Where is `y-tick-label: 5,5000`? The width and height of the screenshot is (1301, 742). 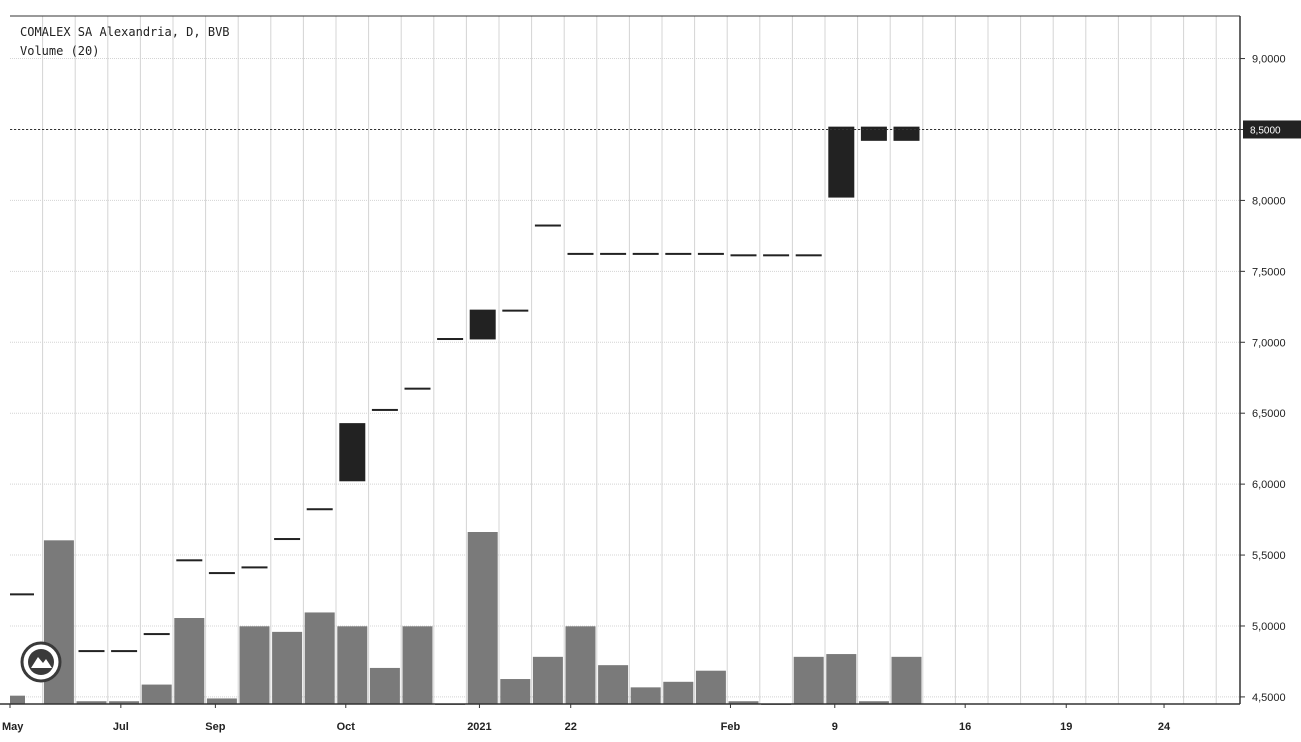
y-tick-label: 5,5000 is located at coordinates (1269, 556).